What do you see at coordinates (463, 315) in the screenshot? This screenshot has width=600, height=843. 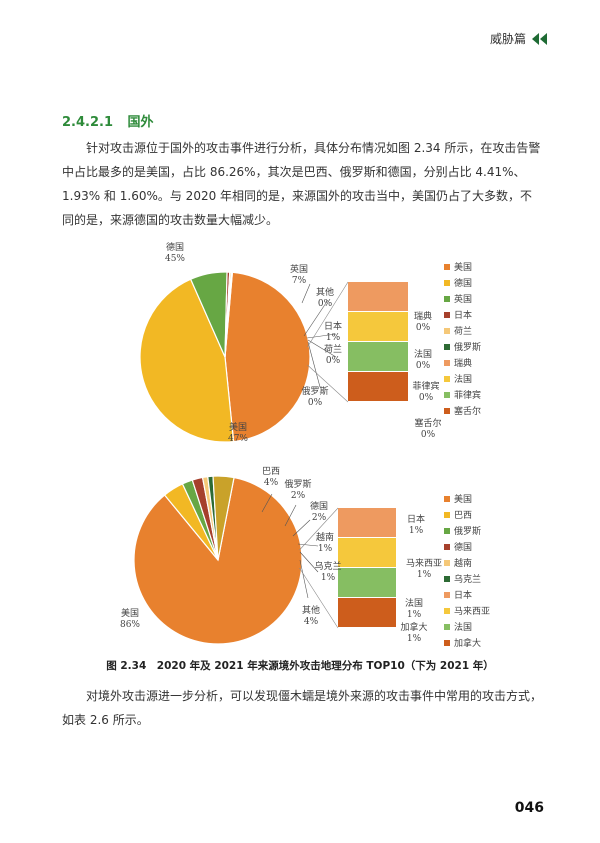 I see `legend-label-3: 日本` at bounding box center [463, 315].